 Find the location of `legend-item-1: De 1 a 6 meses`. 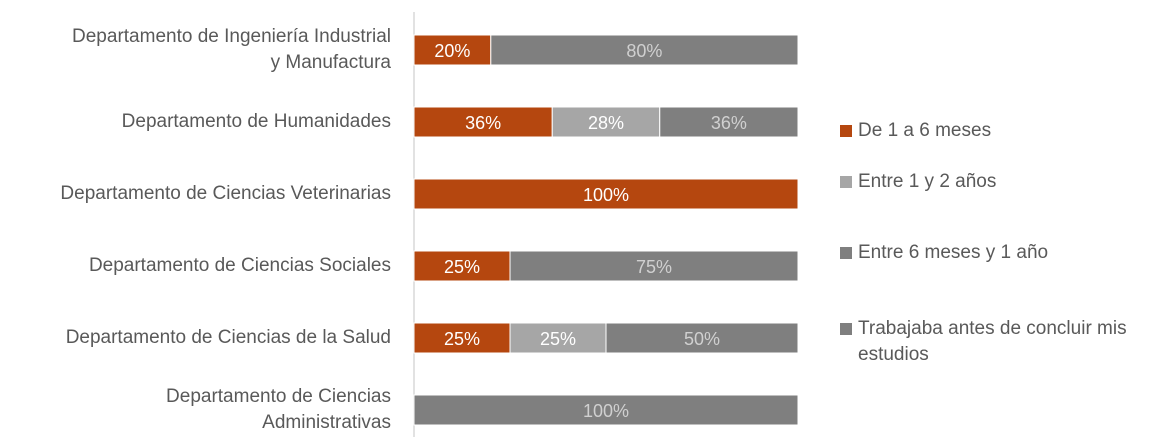

legend-item-1: De 1 a 6 meses is located at coordinates (1004, 131).